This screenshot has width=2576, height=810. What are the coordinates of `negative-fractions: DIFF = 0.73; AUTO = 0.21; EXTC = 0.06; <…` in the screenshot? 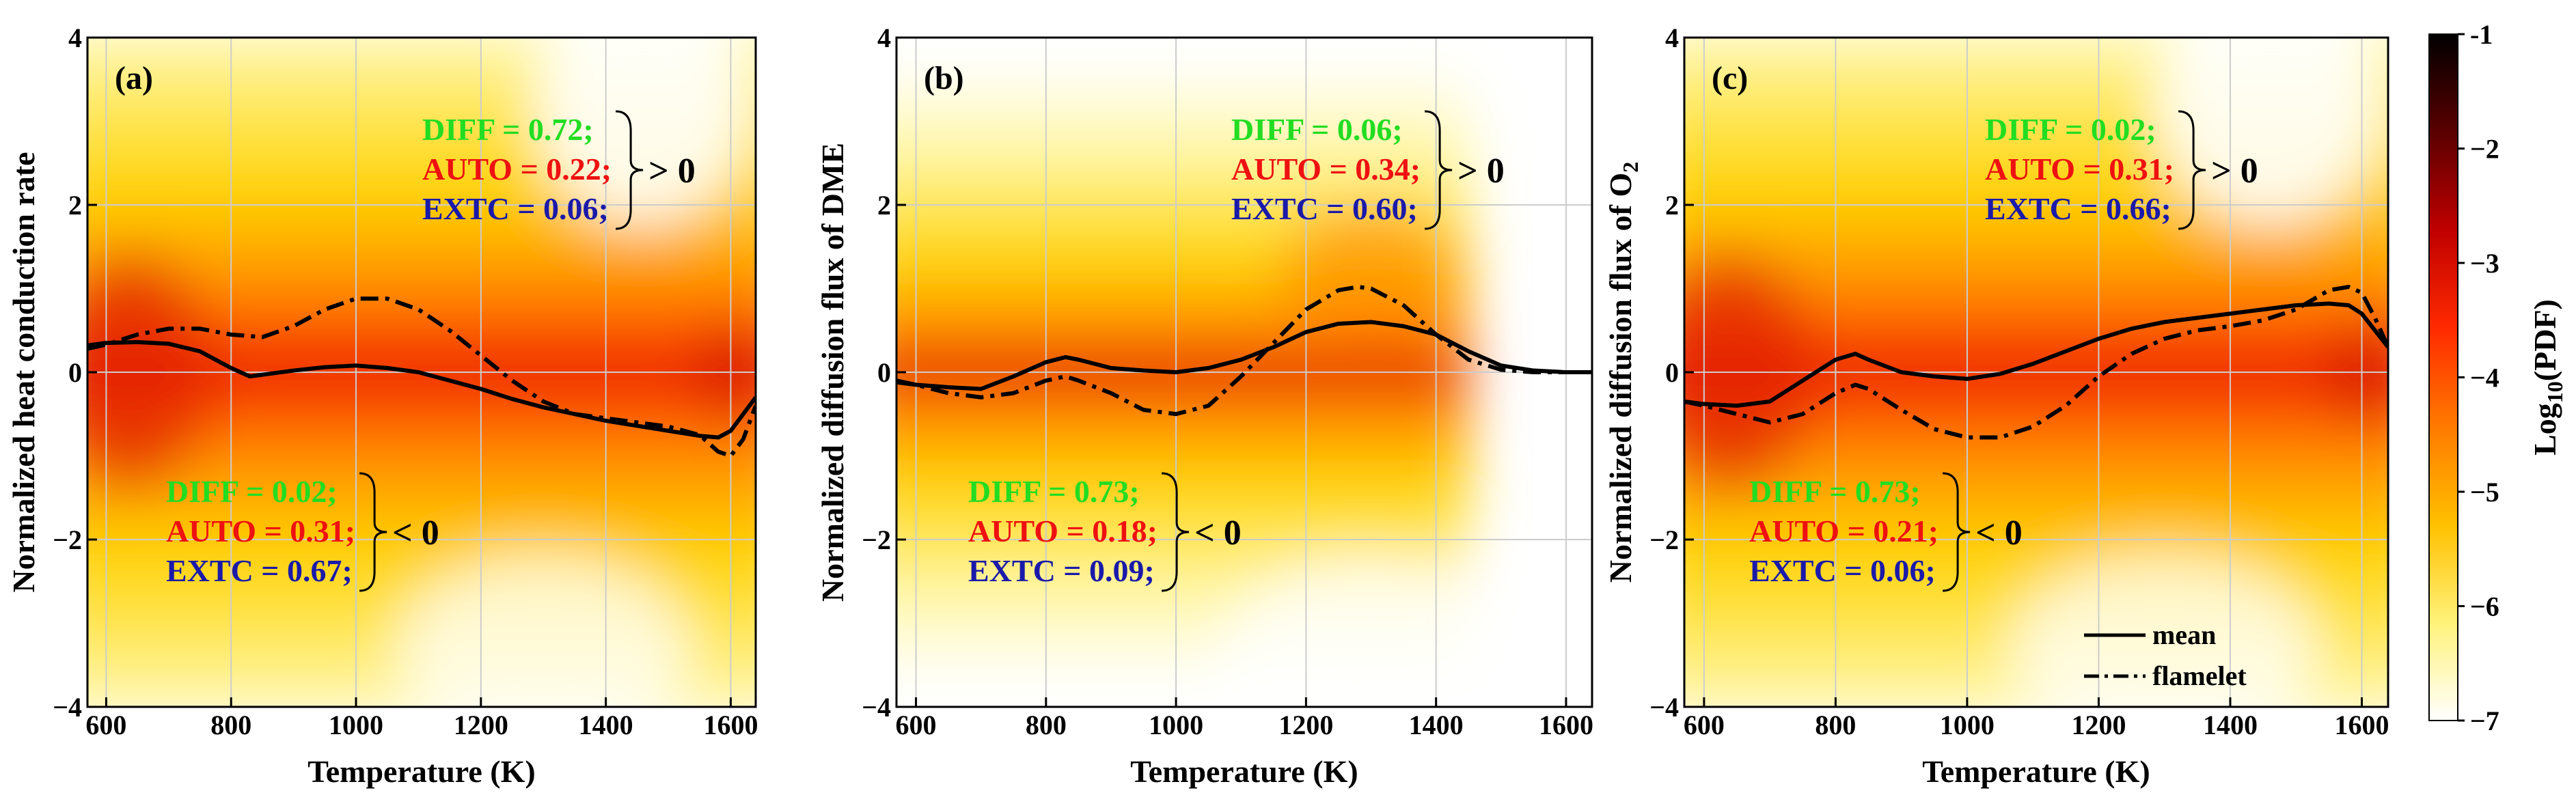 It's located at (1886, 532).